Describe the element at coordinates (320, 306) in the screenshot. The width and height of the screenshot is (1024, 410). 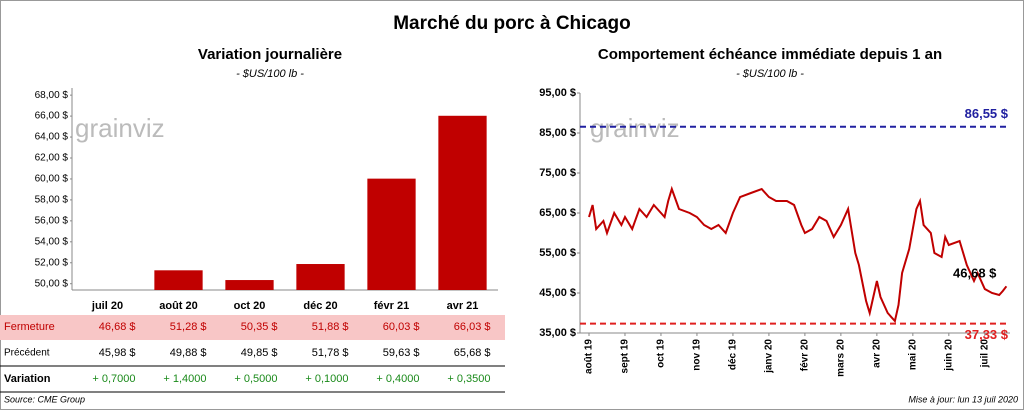
I see `x-tick-label: déc 20` at that location.